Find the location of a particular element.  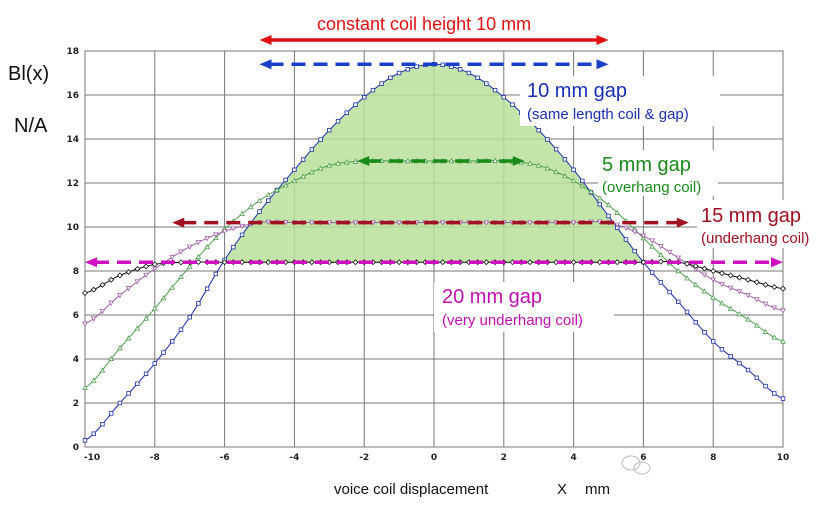

label-5mm-title: 5 mm gap is located at coordinates (646, 165).